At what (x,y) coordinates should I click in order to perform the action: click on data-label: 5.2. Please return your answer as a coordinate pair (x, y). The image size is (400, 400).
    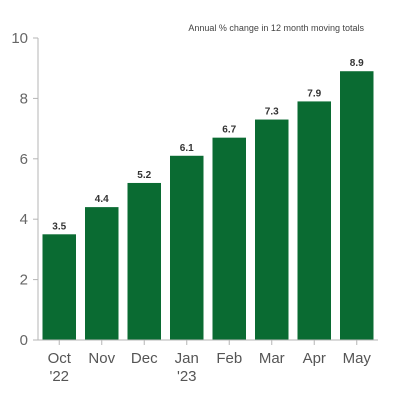
    Looking at the image, I should click on (144, 175).